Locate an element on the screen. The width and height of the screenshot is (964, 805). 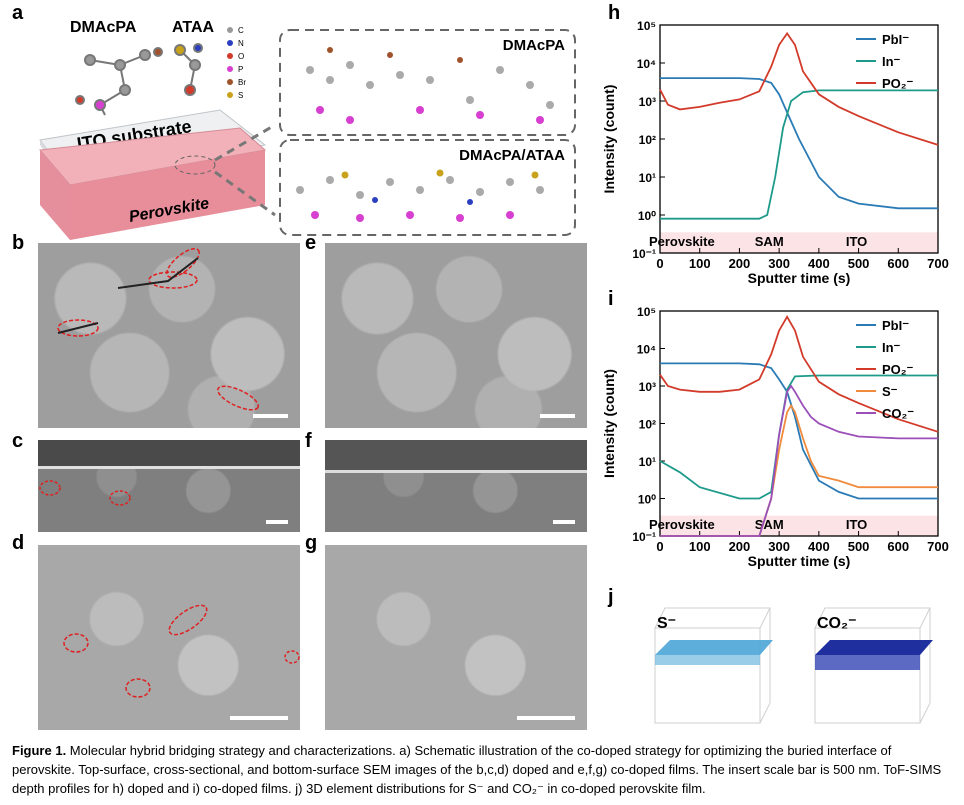
molecule-array-top is located at coordinates (430, 85).